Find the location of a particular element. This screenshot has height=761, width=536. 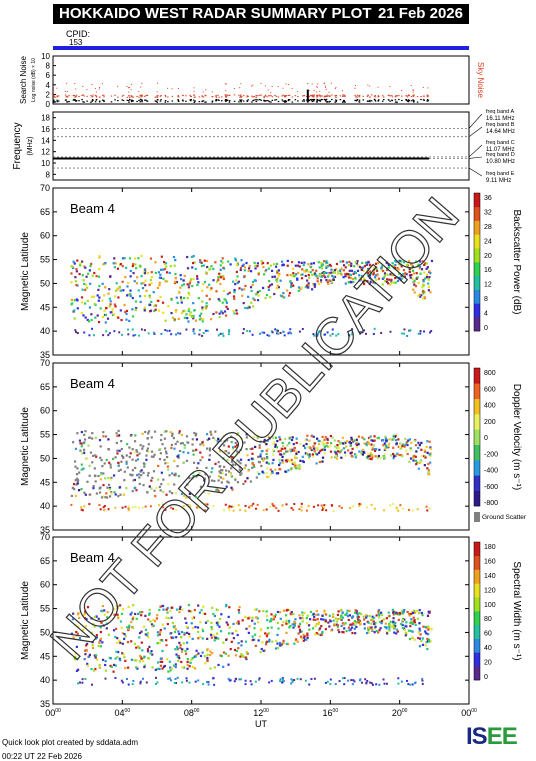

colorbar-tick-label: 400 is located at coordinates (490, 406).